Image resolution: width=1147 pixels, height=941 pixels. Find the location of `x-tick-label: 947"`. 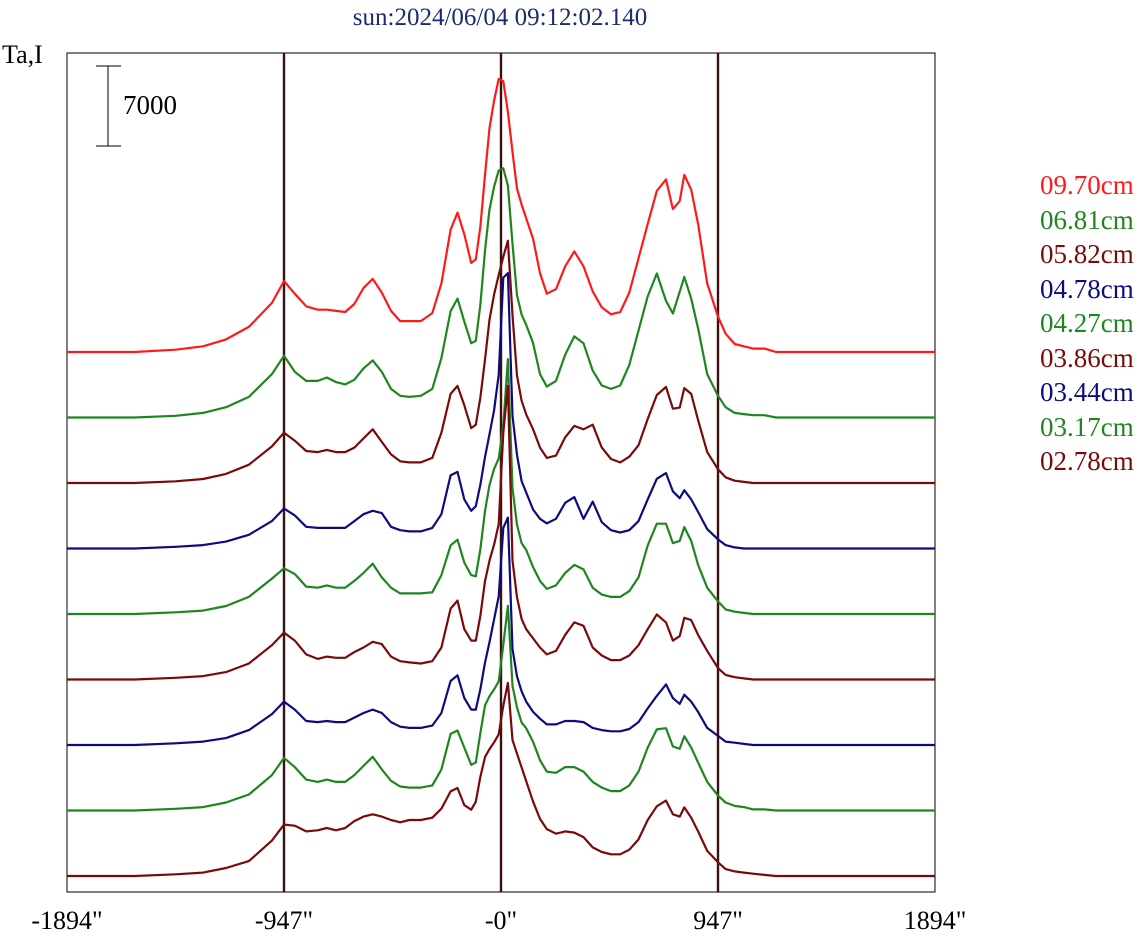

x-tick-label: 947" is located at coordinates (718, 920).